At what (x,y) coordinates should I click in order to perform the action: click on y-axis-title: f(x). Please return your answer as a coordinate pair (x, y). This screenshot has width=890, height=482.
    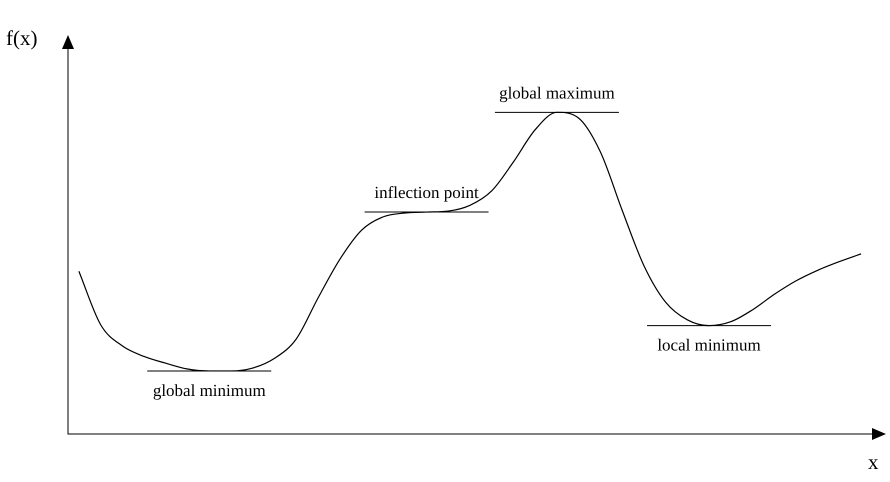
    Looking at the image, I should click on (22, 38).